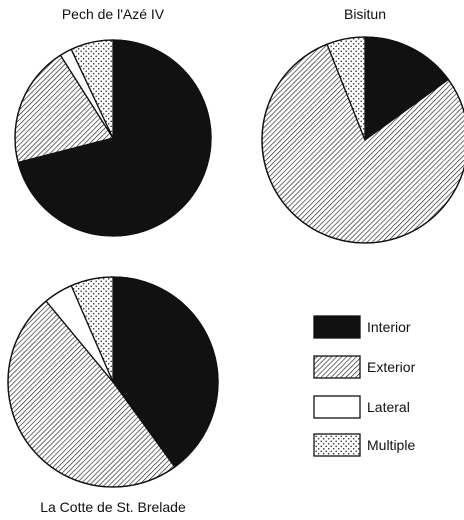 This screenshot has height=520, width=464. I want to click on legend-label-interior: Interior, so click(389, 327).